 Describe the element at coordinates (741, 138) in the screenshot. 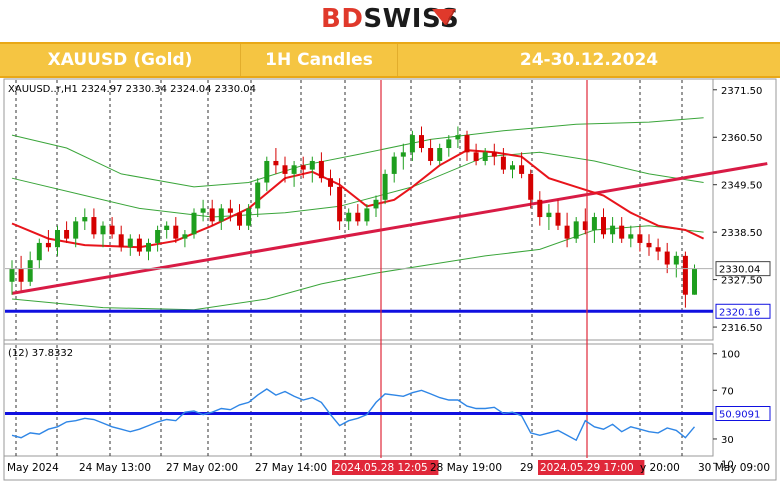

I see `y-tick-label: 2360.50` at that location.